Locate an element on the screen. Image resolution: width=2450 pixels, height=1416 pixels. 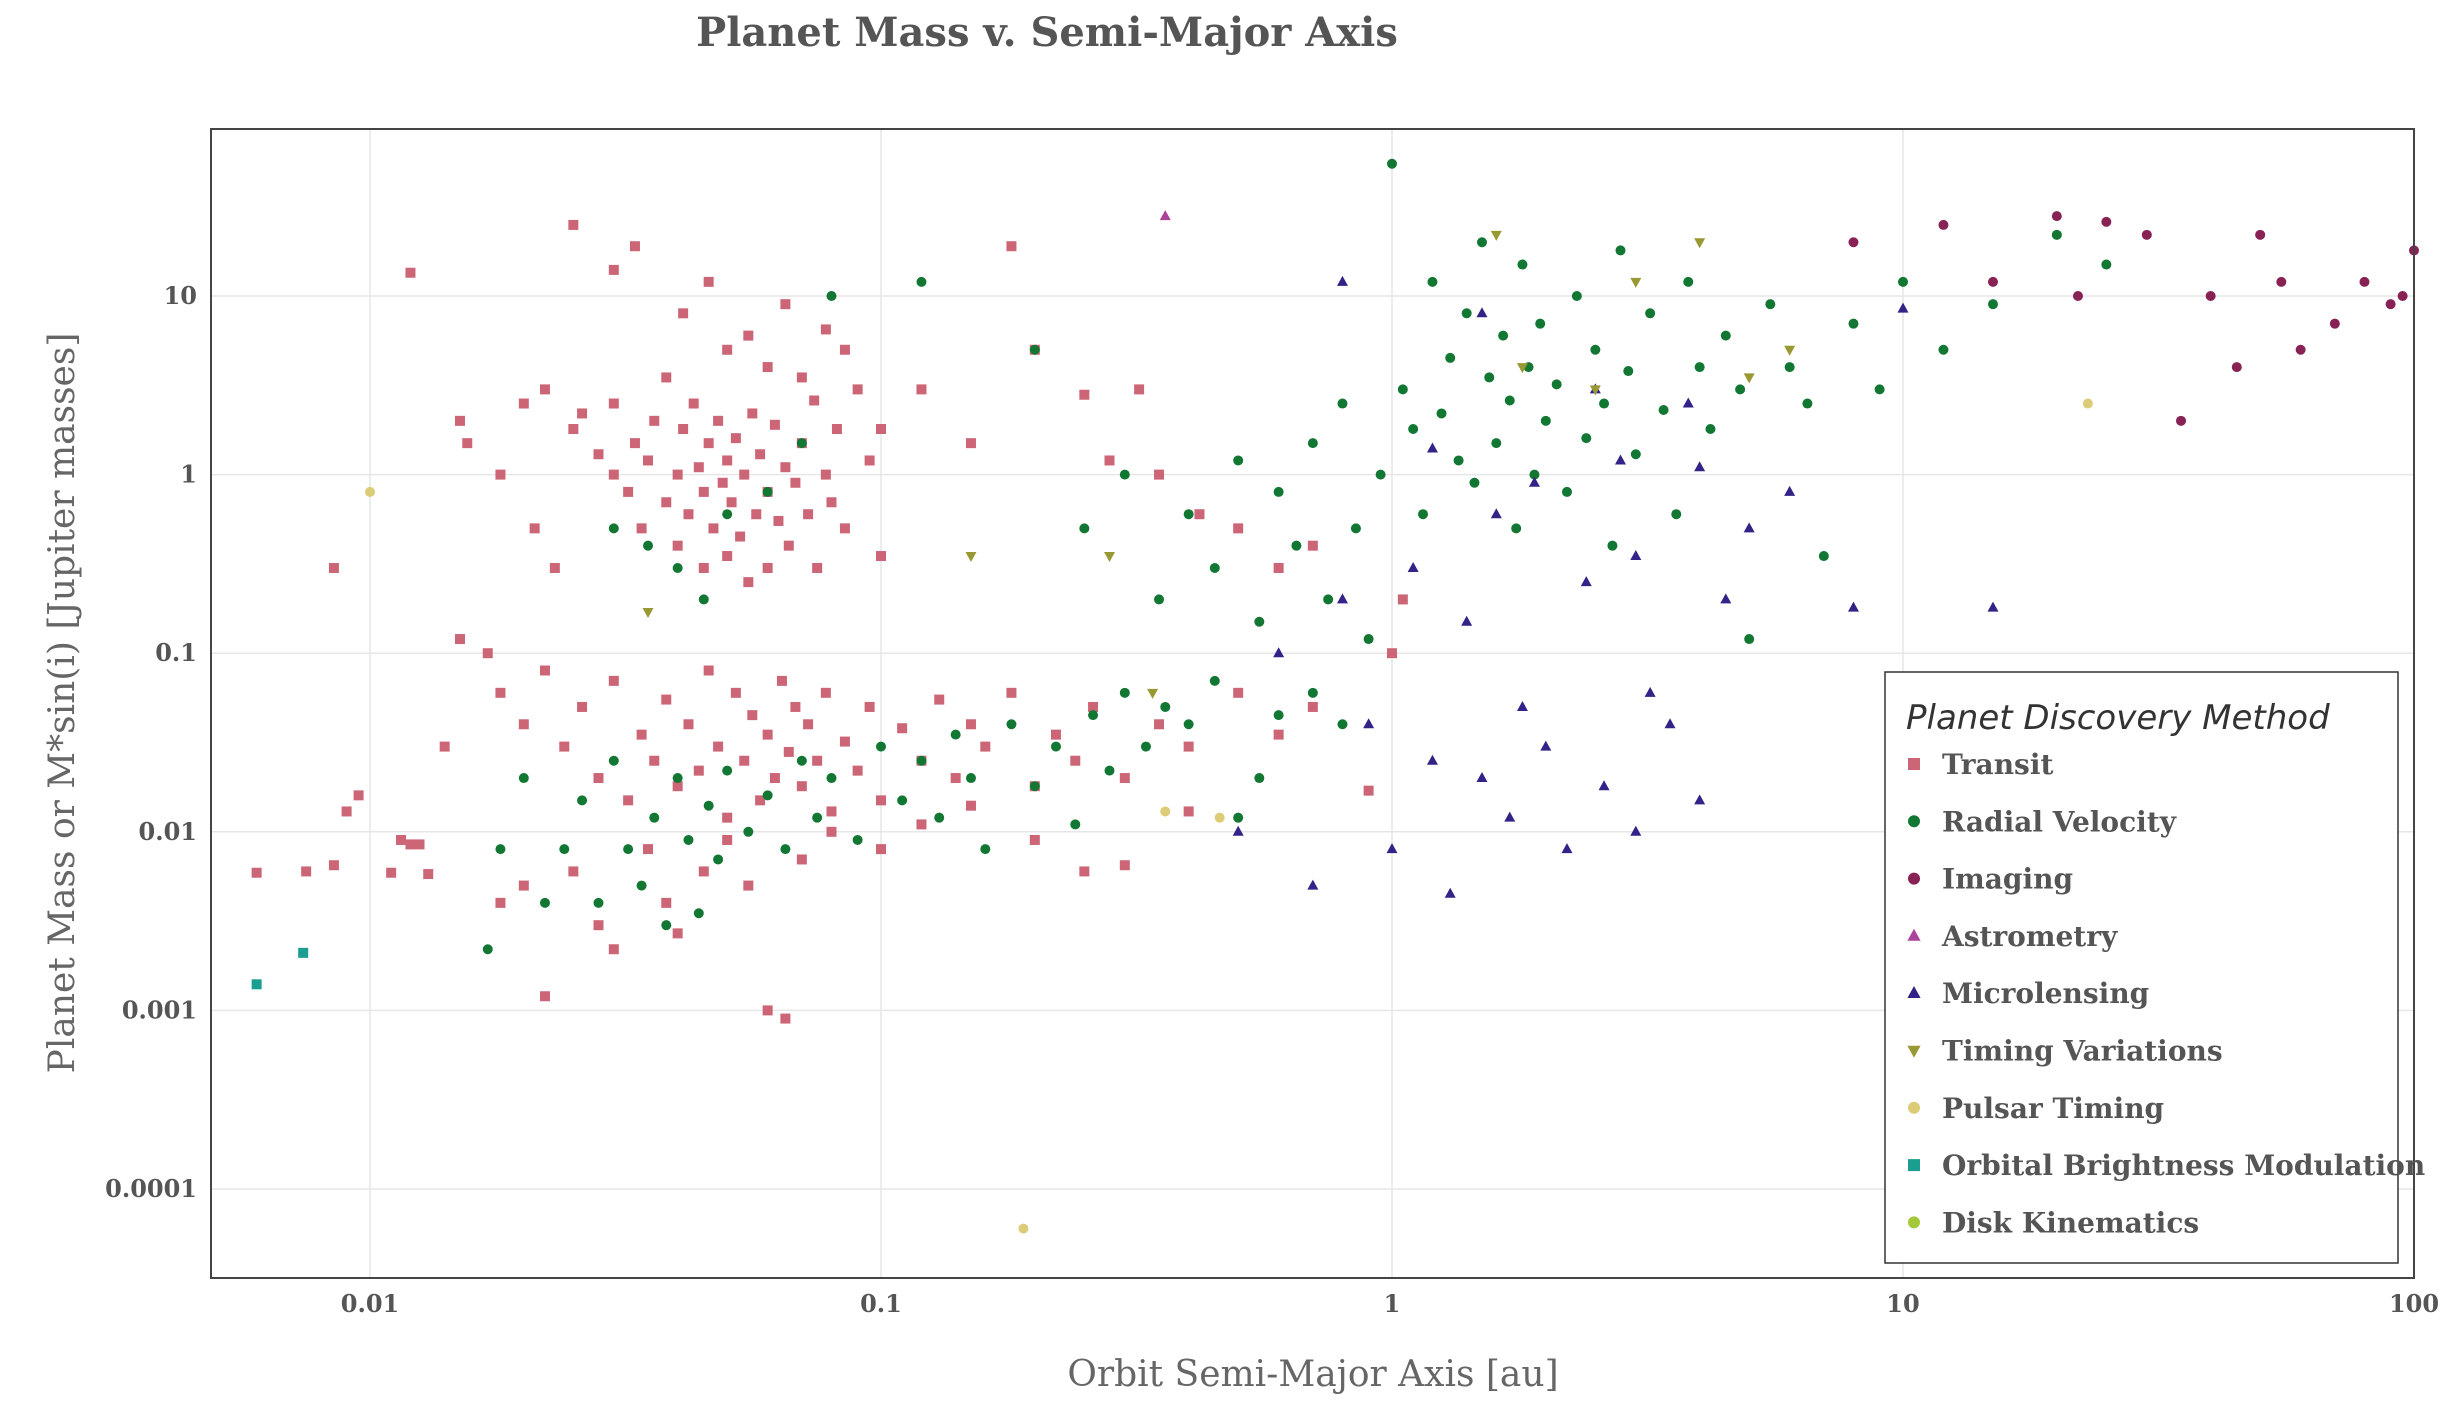
series-orbital-brightness-modulation is located at coordinates (280, 968).